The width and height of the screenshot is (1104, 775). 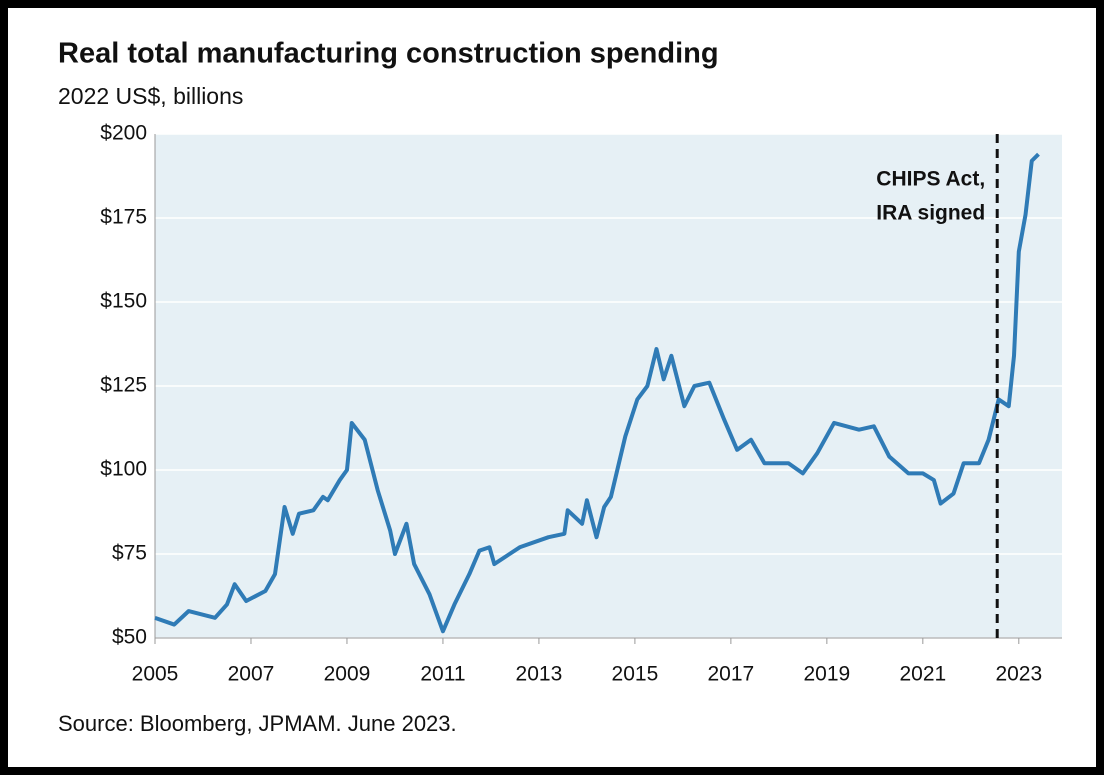 What do you see at coordinates (826, 674) in the screenshot?
I see `x-tick-label: 2019` at bounding box center [826, 674].